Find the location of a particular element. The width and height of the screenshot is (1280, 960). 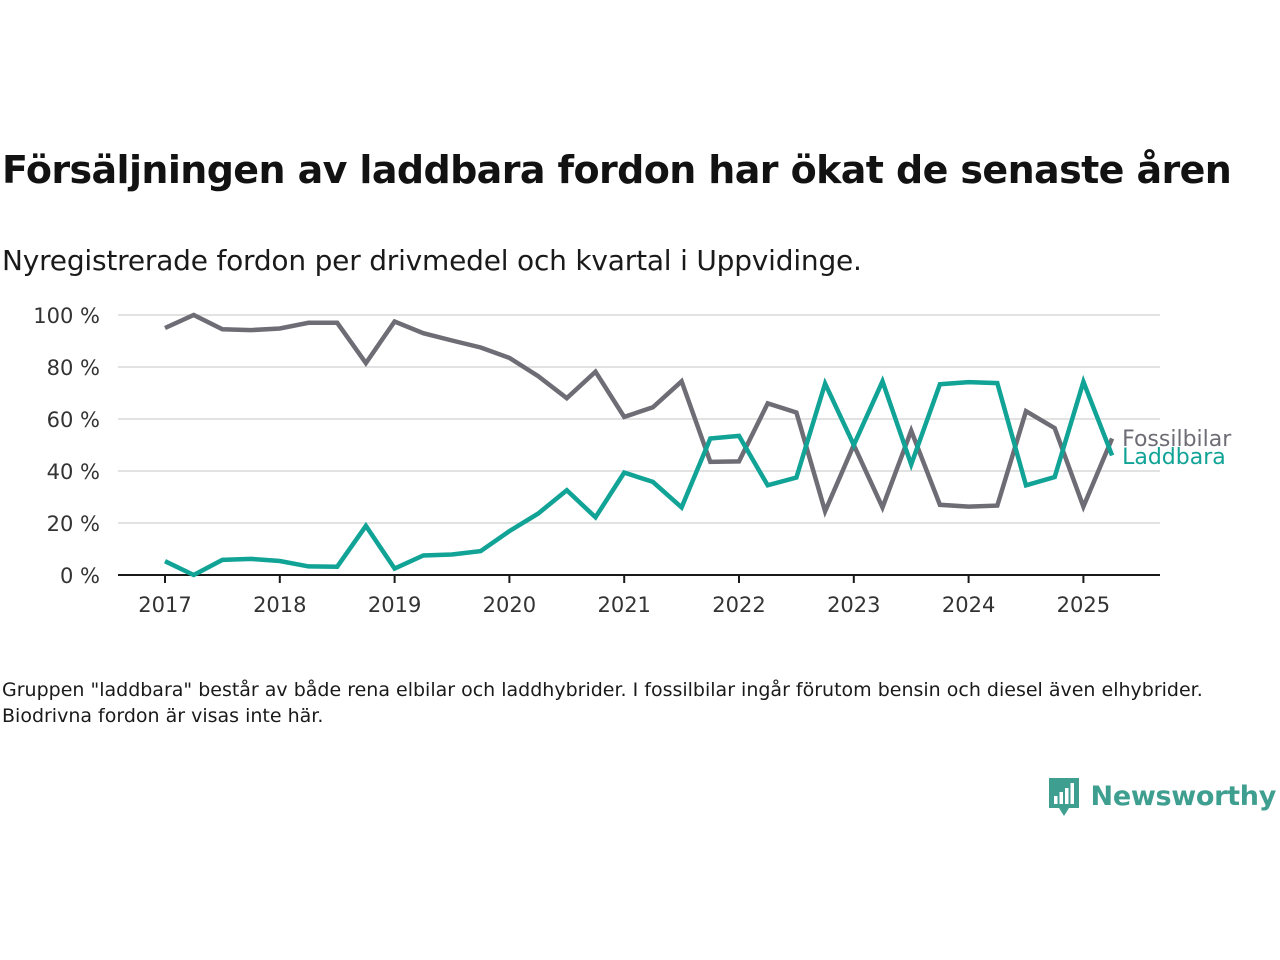

brand-logo: Newsworthy is located at coordinates (1161, 796).